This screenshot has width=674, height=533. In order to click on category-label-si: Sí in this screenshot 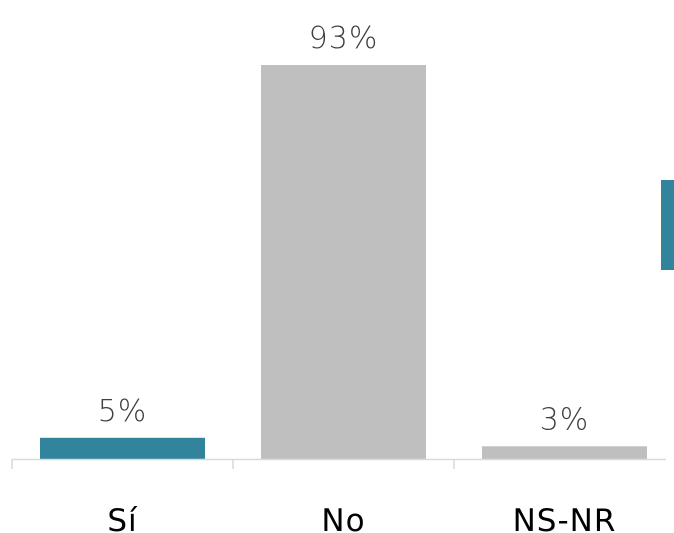, I will do `click(122, 518)`.